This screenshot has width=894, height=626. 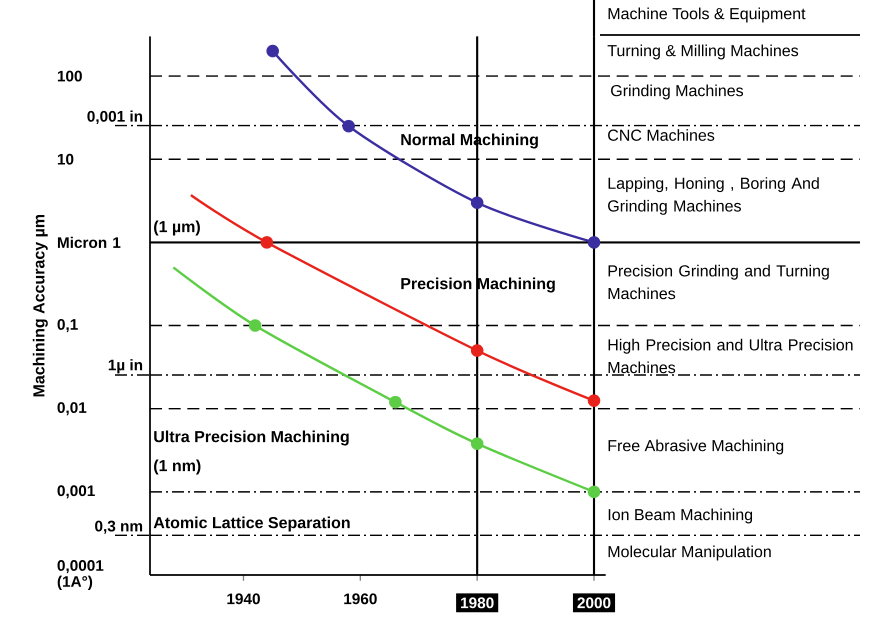 I want to click on y-tick-label: 10, so click(x=66, y=159).